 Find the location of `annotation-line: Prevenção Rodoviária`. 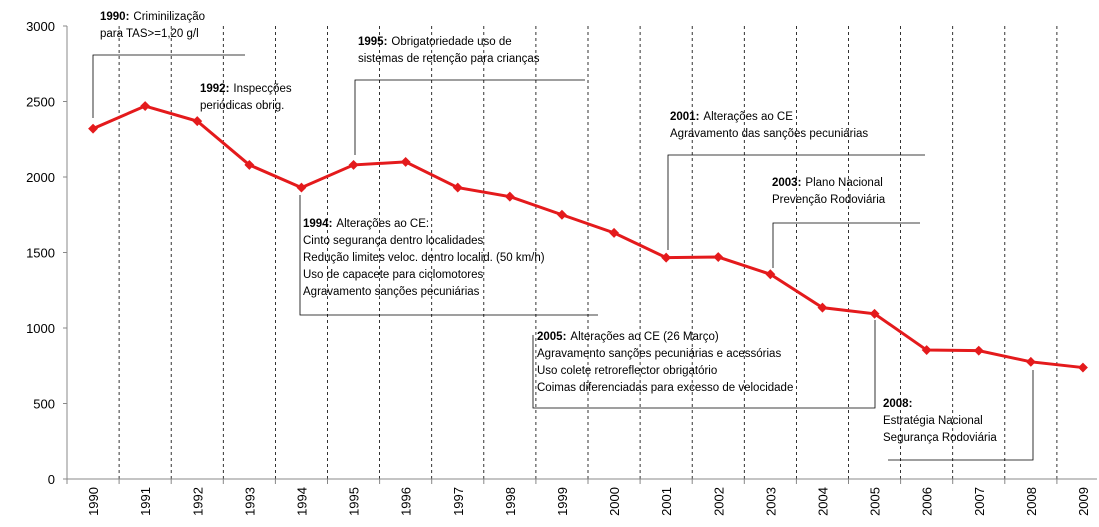

annotation-line: Prevenção Rodoviária is located at coordinates (829, 200).